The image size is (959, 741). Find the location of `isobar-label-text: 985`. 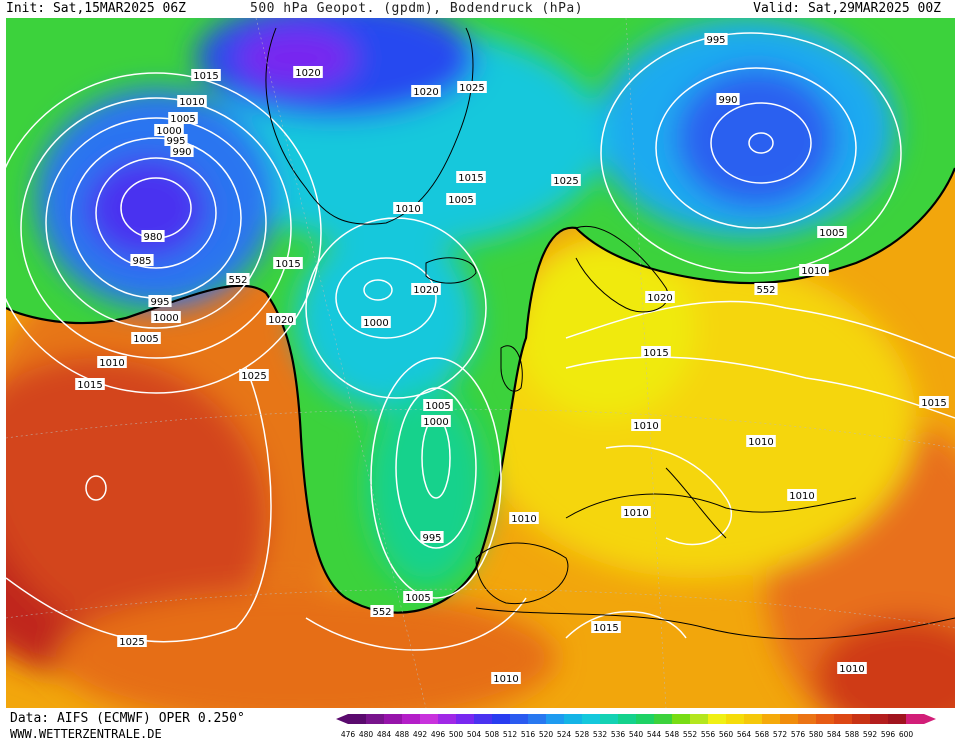

isobar-label-text: 985 is located at coordinates (141, 261).